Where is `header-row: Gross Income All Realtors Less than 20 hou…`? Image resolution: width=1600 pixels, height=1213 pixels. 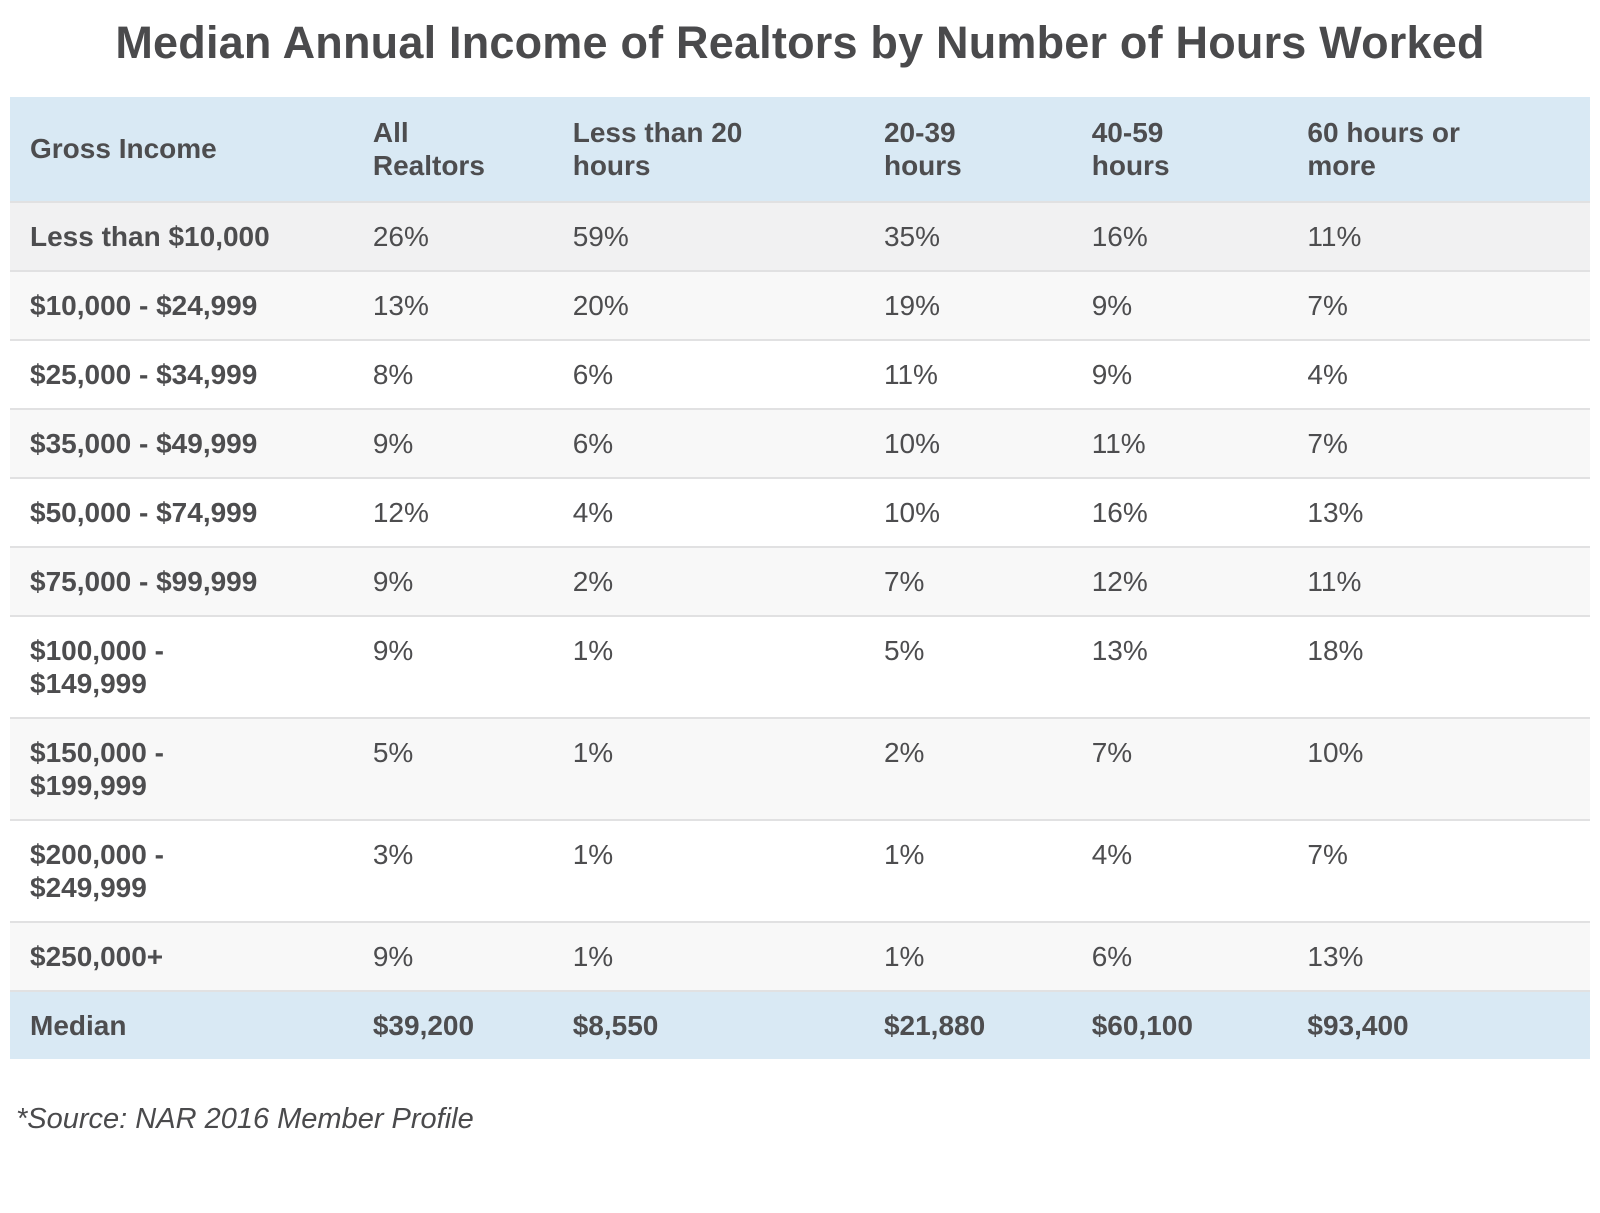
header-row: Gross Income All Realtors Less than 20 hou… is located at coordinates (800, 149).